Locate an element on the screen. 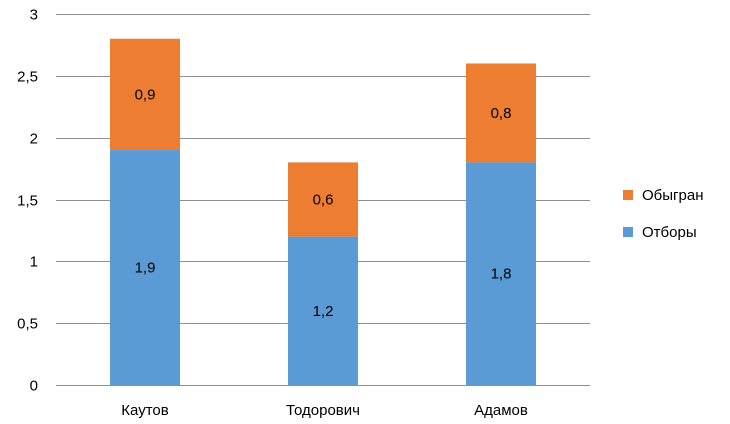 The height and width of the screenshot is (424, 730). x-tick-label: Адамов is located at coordinates (501, 410).